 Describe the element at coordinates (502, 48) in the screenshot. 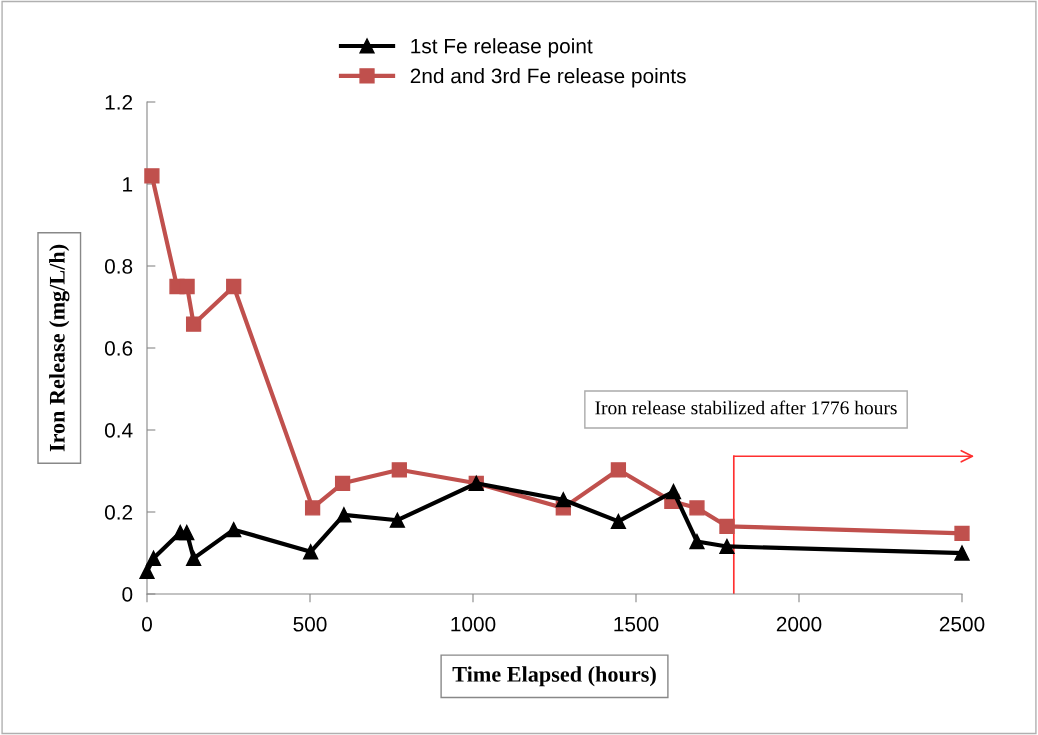

I see `legend-label: 1st Fe release point` at that location.